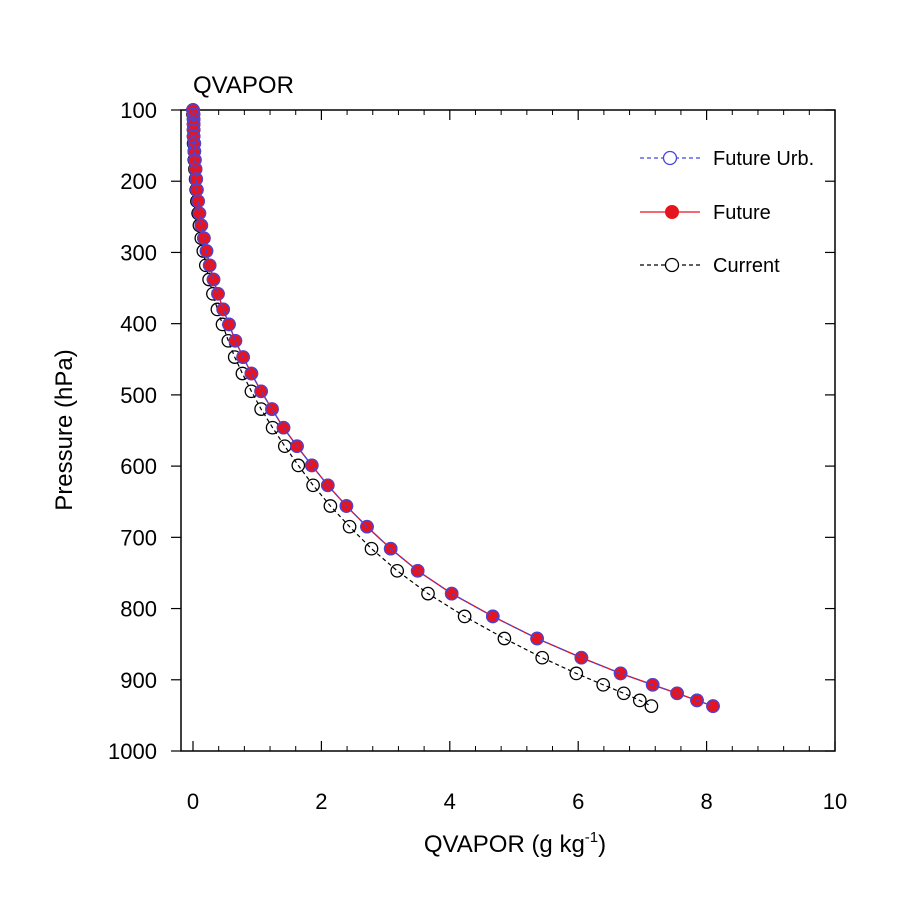  Describe the element at coordinates (672, 212) in the screenshot. I see `legend-marker-future` at that location.